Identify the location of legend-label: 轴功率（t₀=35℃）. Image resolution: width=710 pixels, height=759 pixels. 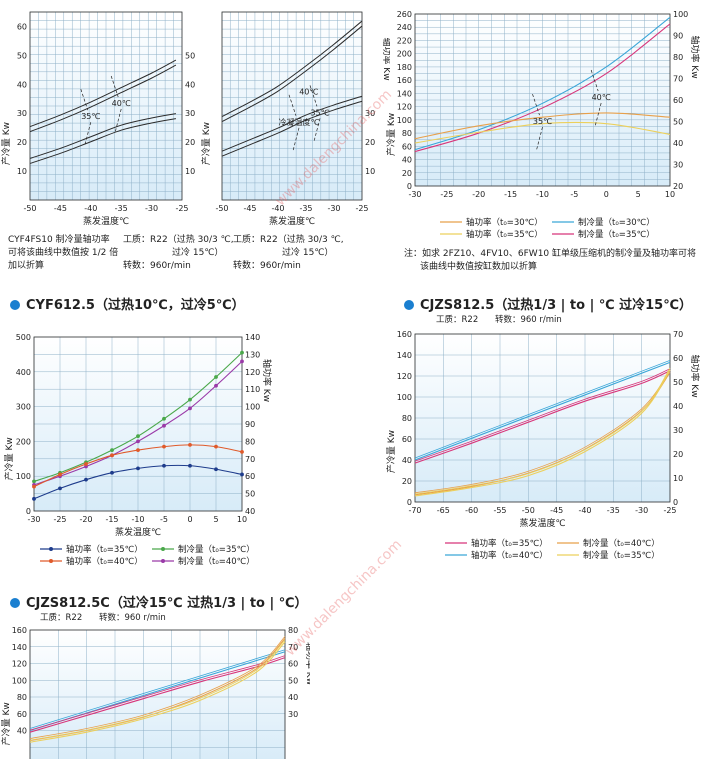
(504, 235).